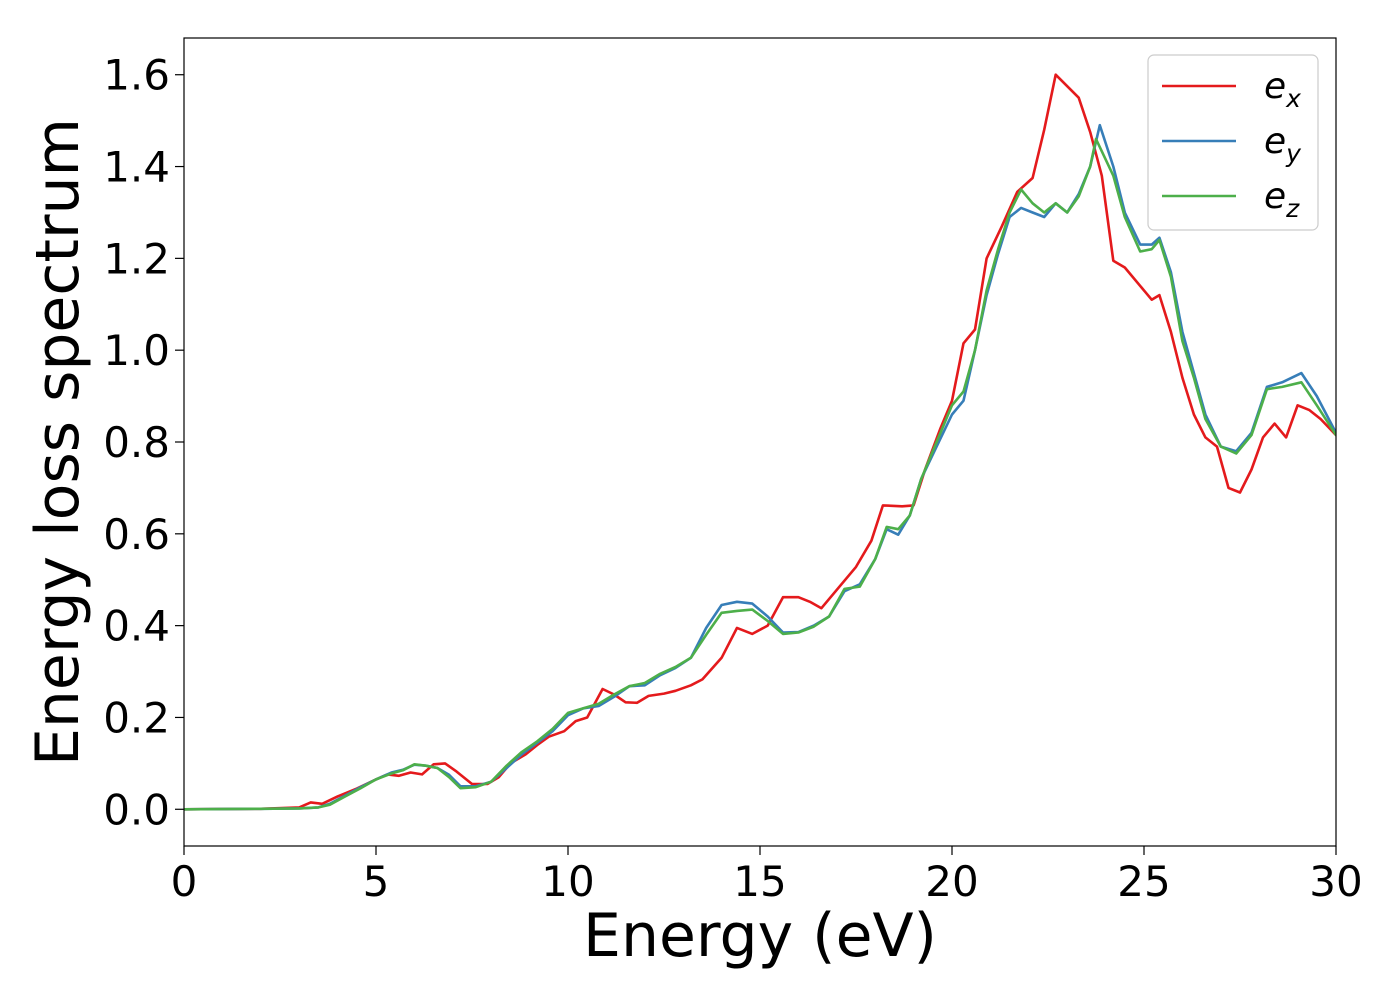  I want to click on y-tick-label: 0.4, so click(136, 626).